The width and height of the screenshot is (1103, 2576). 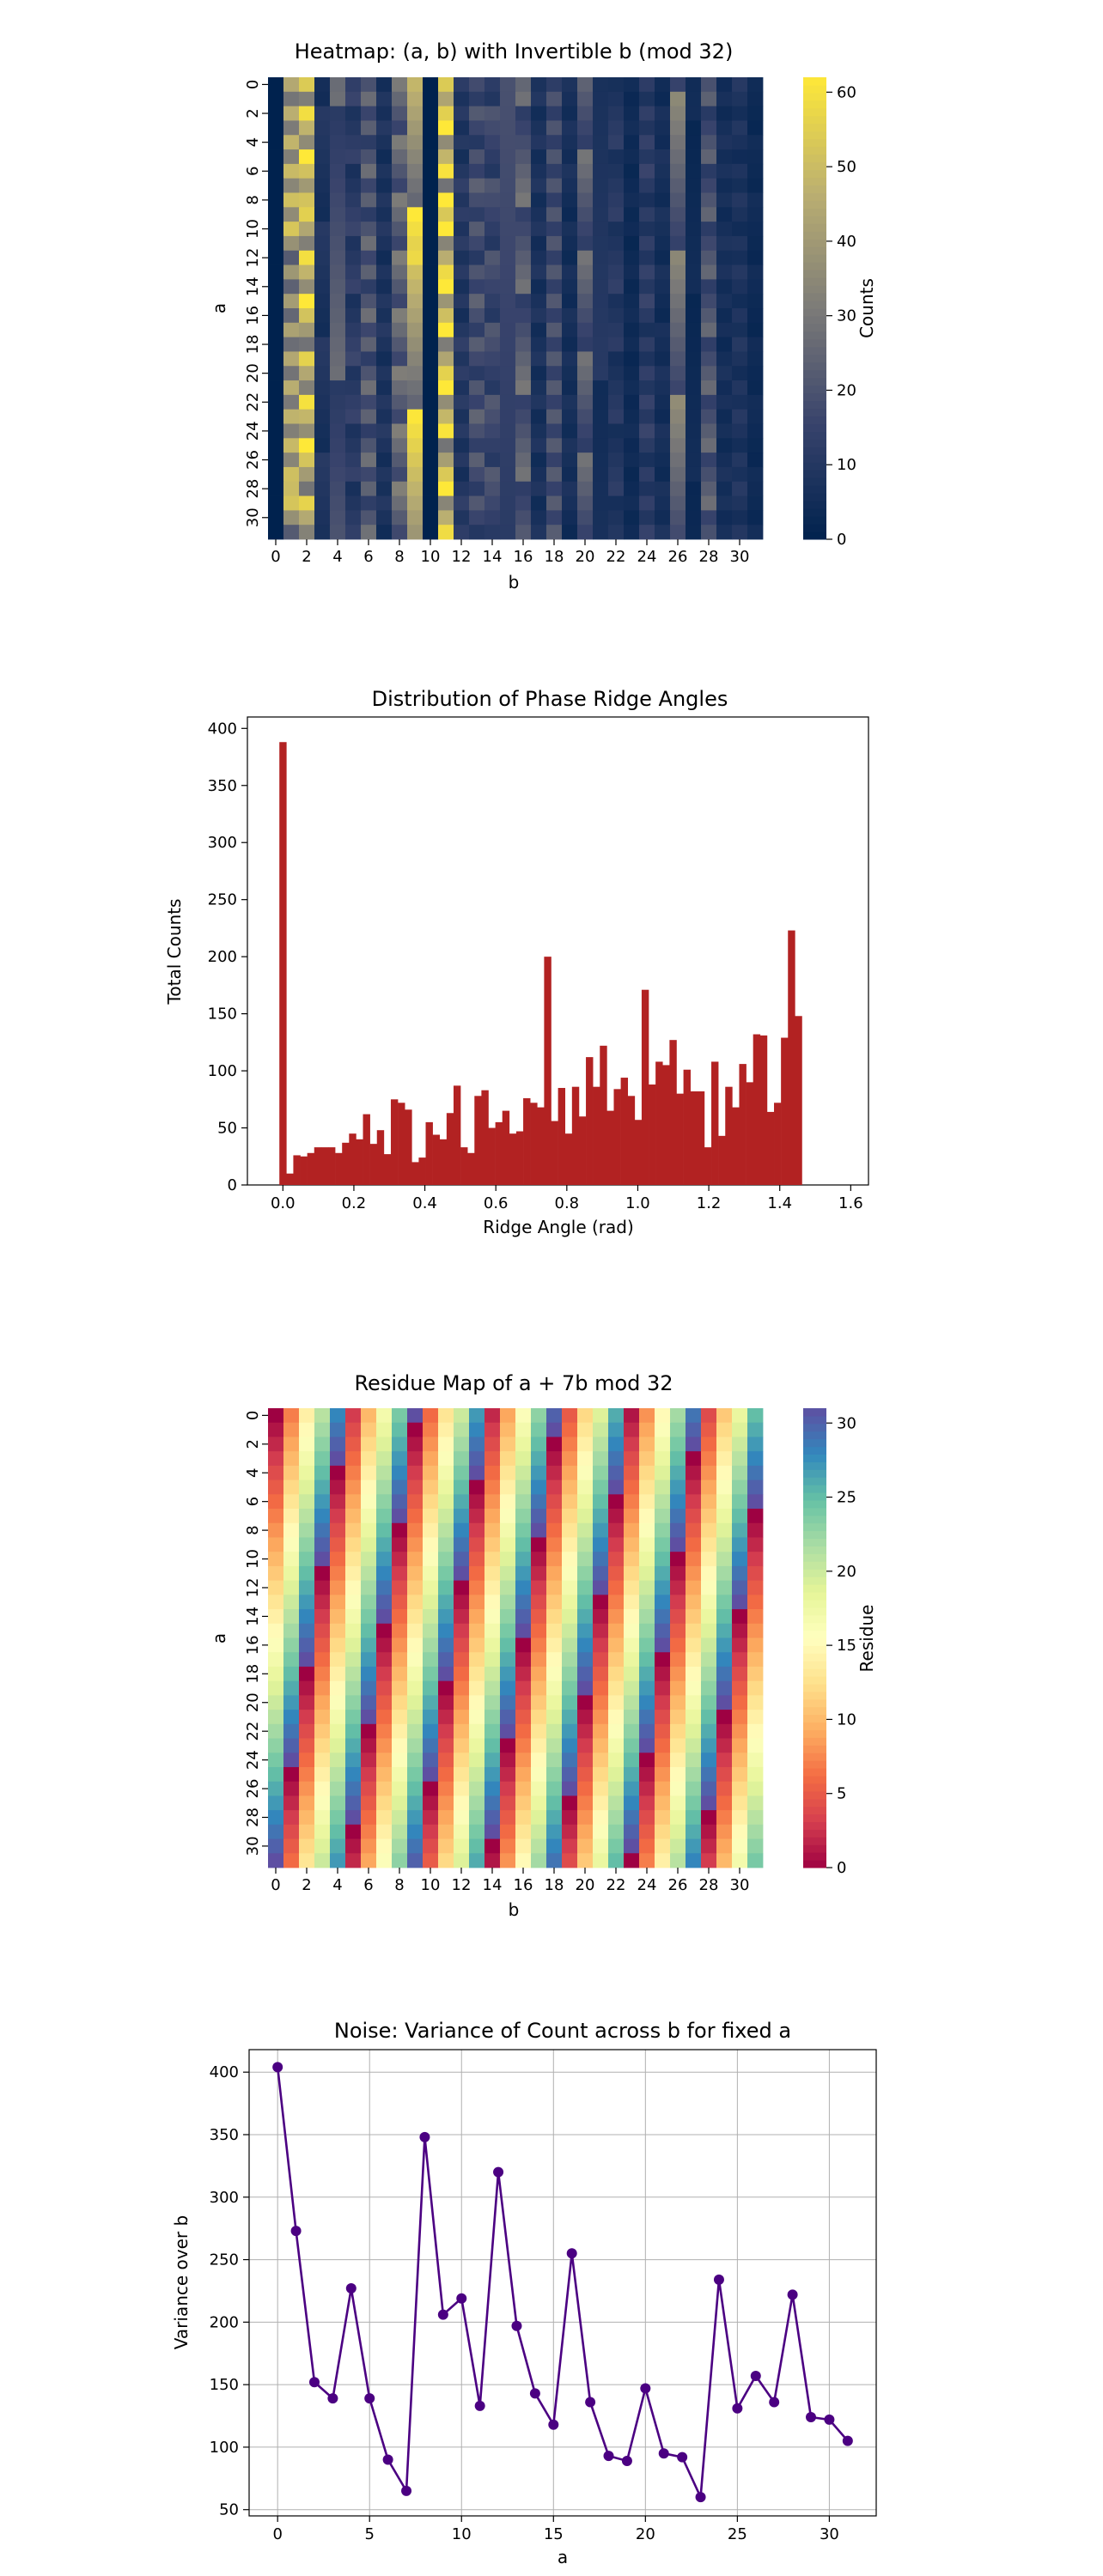 What do you see at coordinates (811, 2416) in the screenshot?
I see `variance-point` at bounding box center [811, 2416].